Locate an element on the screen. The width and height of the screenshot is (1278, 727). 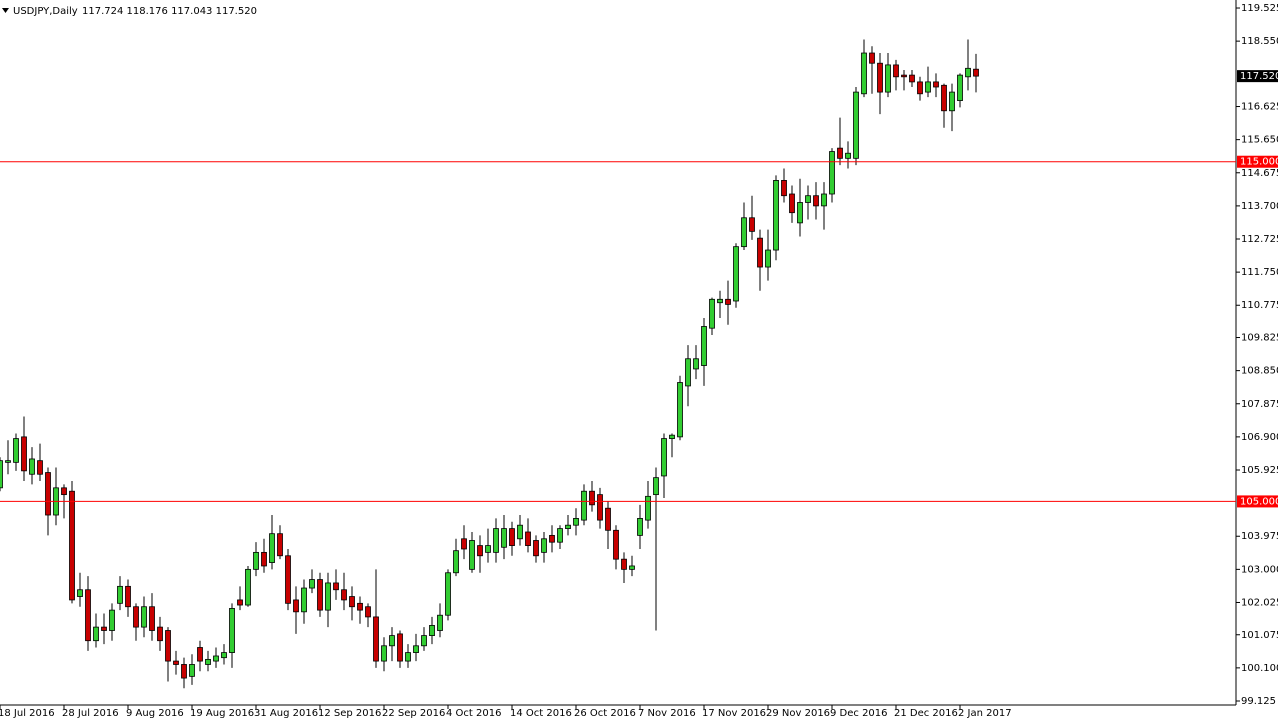
y-tick-label: 99.125 is located at coordinates (1258, 701).